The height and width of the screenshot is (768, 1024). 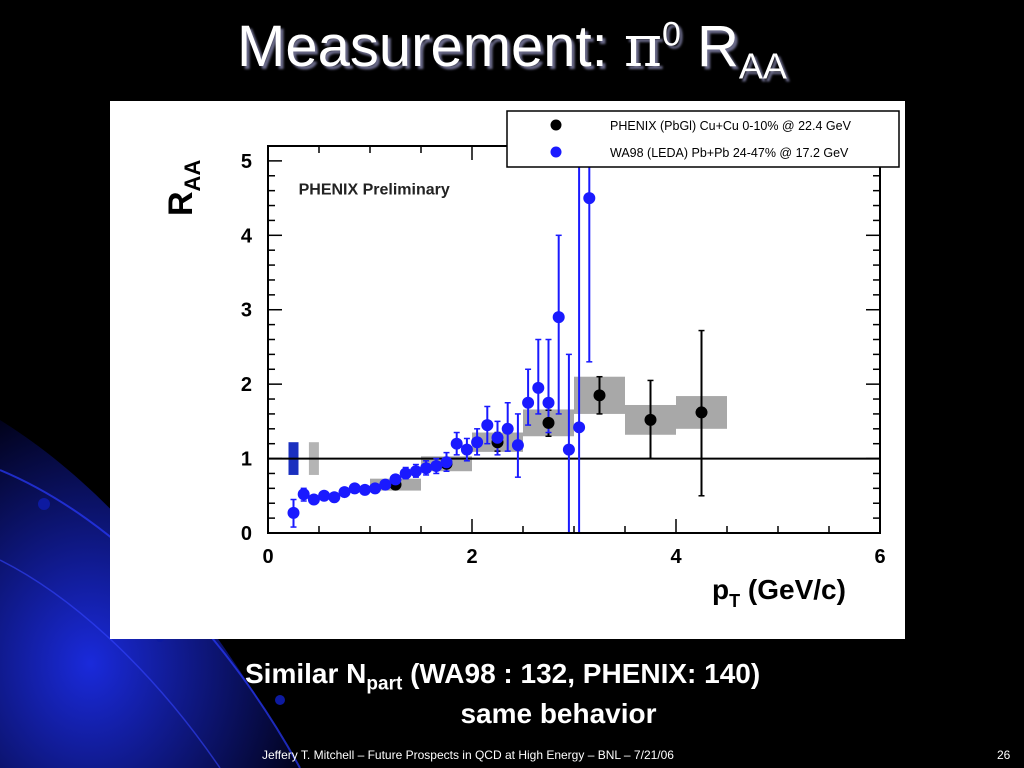 What do you see at coordinates (779, 592) in the screenshot?
I see `x-axis-label: pT (GeV/c)` at bounding box center [779, 592].